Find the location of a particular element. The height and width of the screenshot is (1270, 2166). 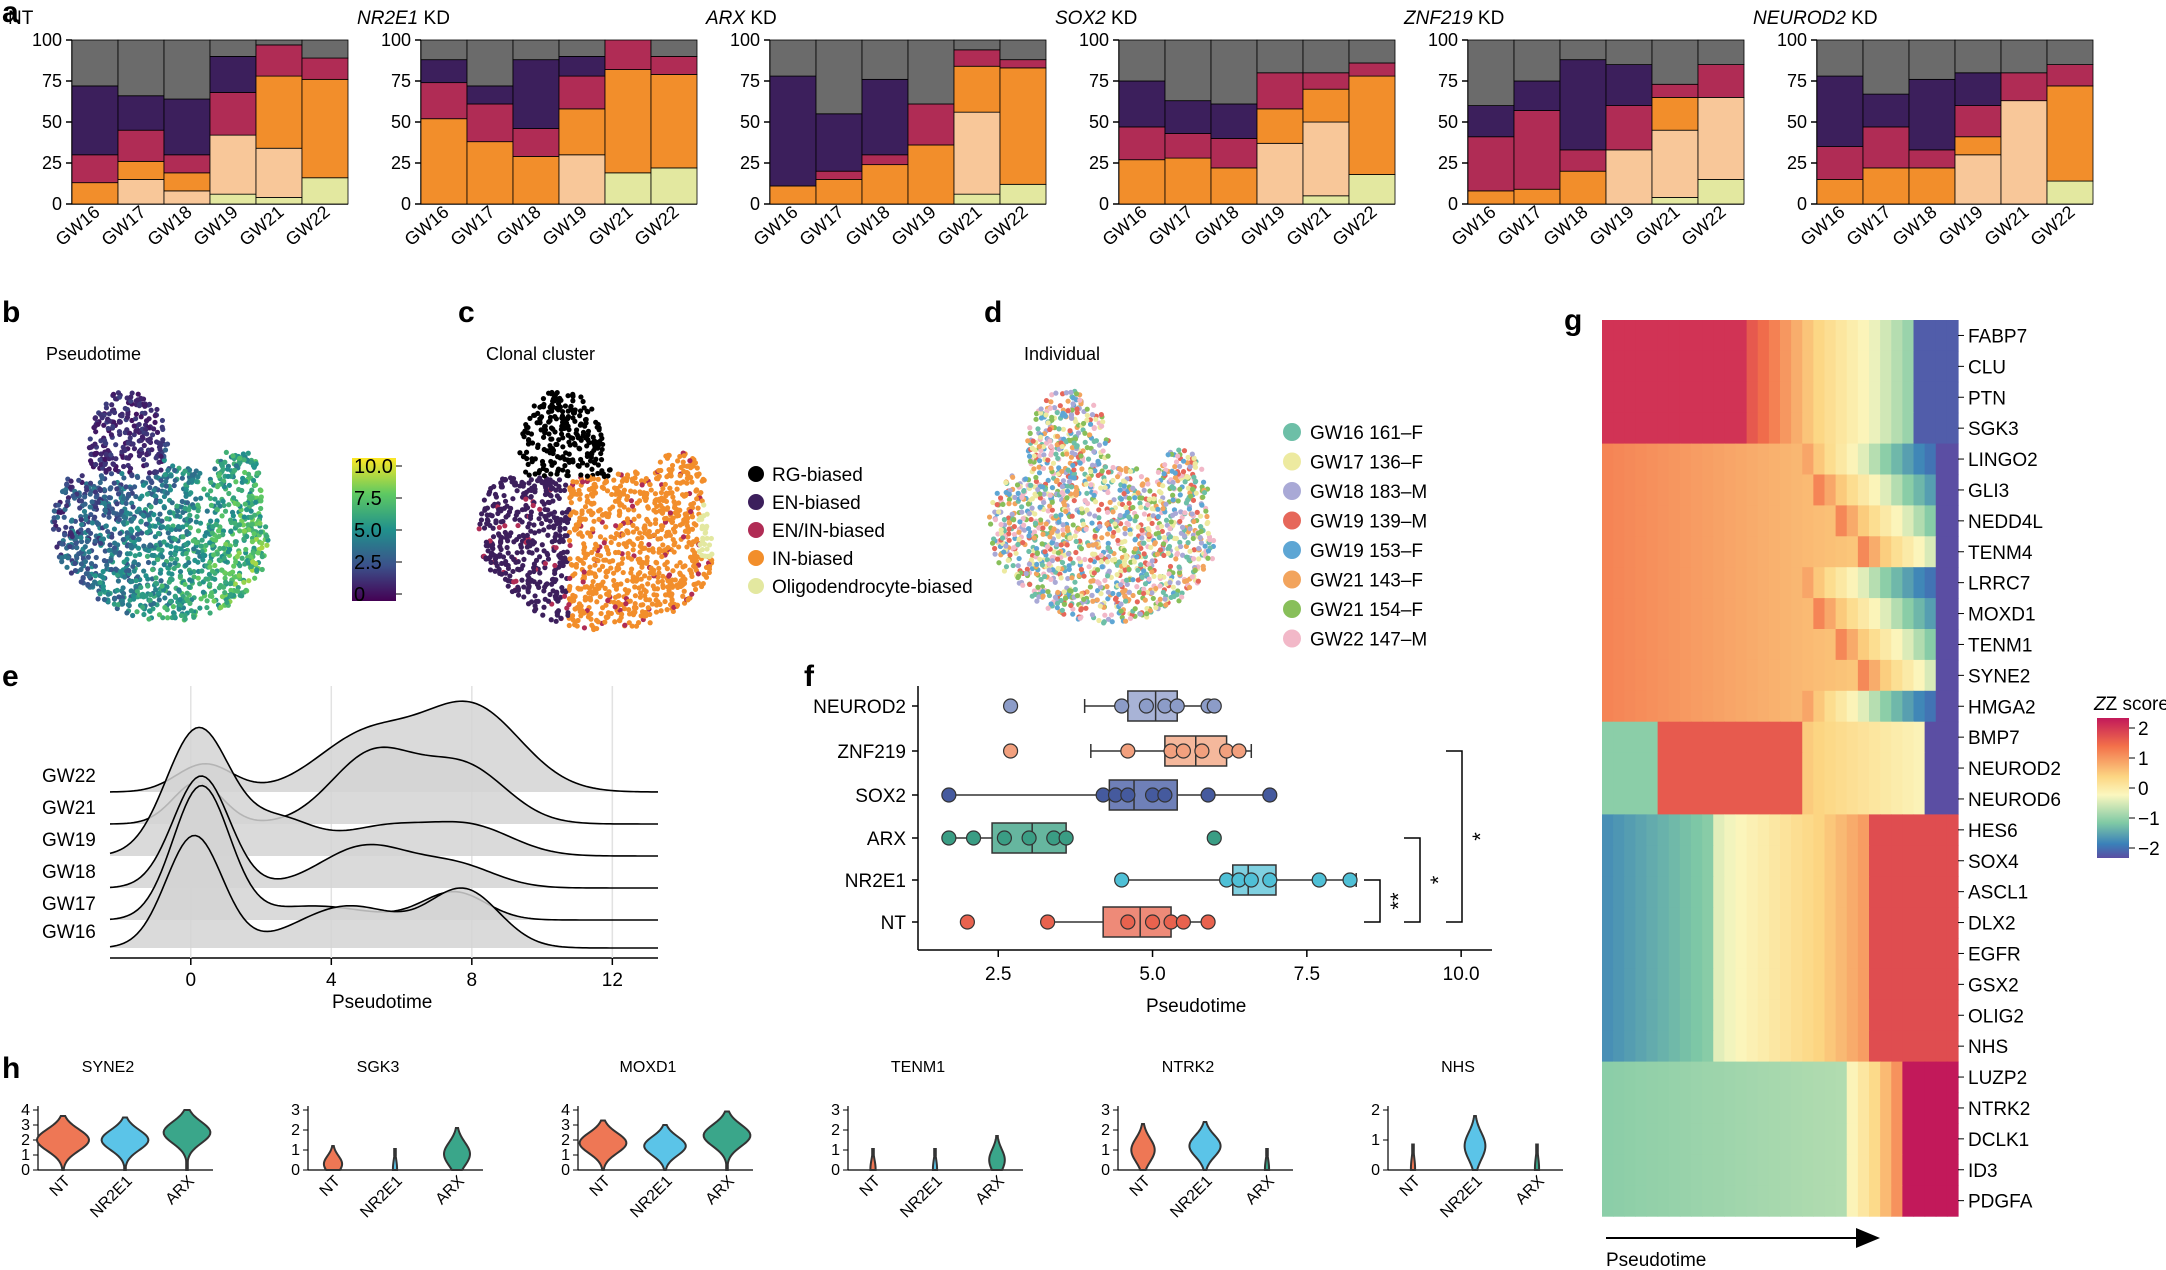

significance-label: * is located at coordinates (1480, 836).